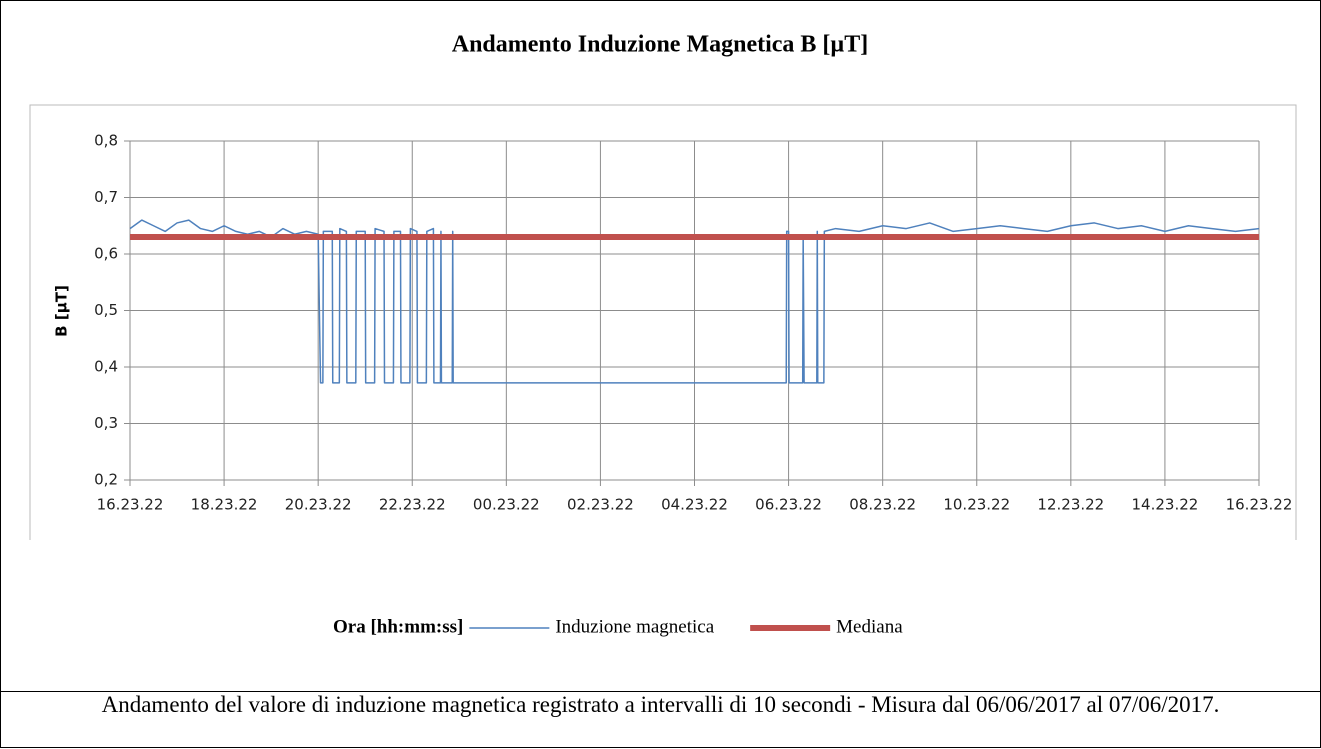  I want to click on x-tick-label: 20.23.22, so click(318, 505).